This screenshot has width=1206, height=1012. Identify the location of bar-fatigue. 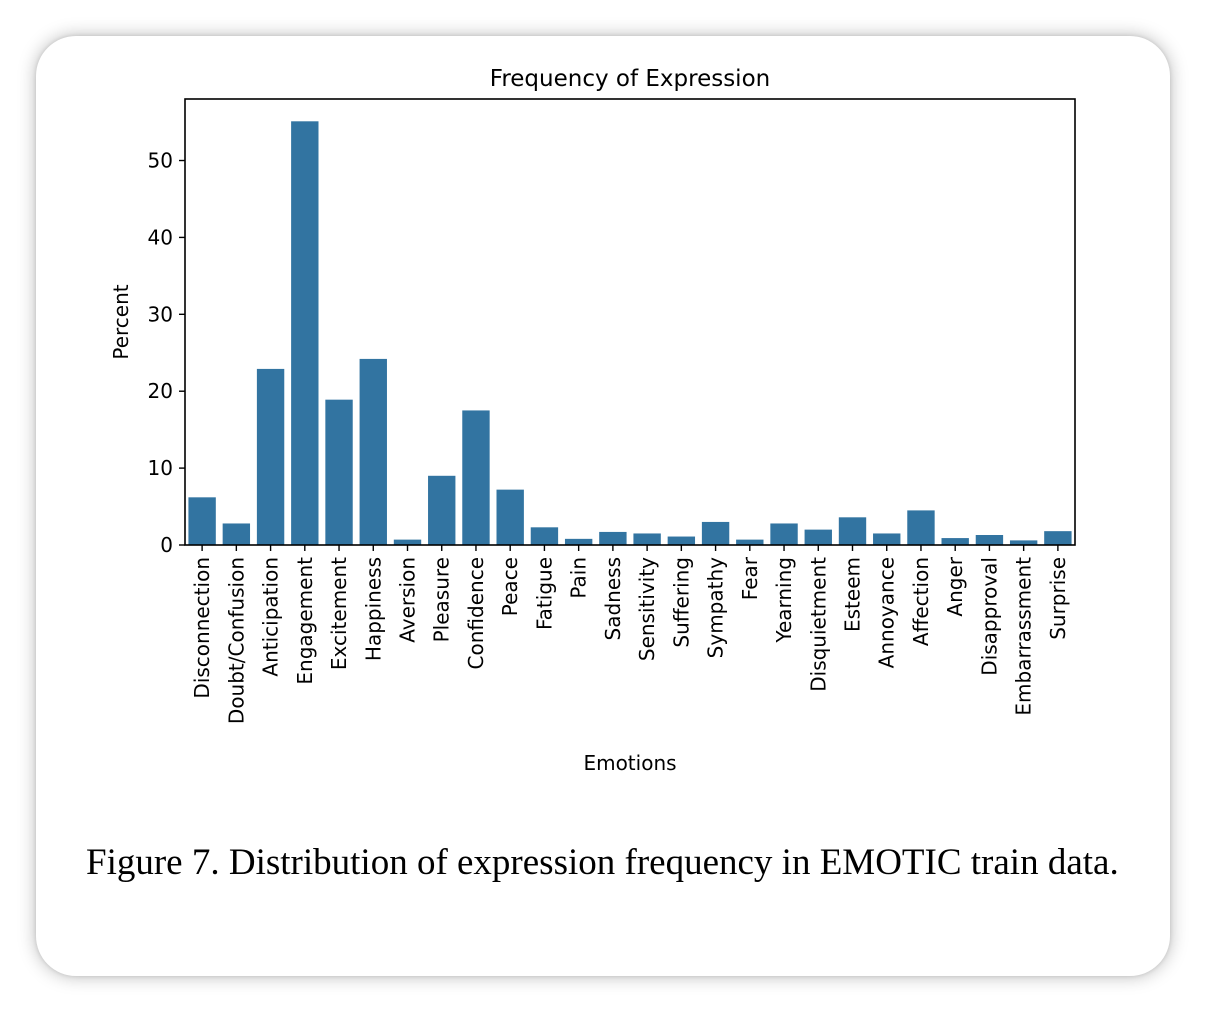
(544, 536).